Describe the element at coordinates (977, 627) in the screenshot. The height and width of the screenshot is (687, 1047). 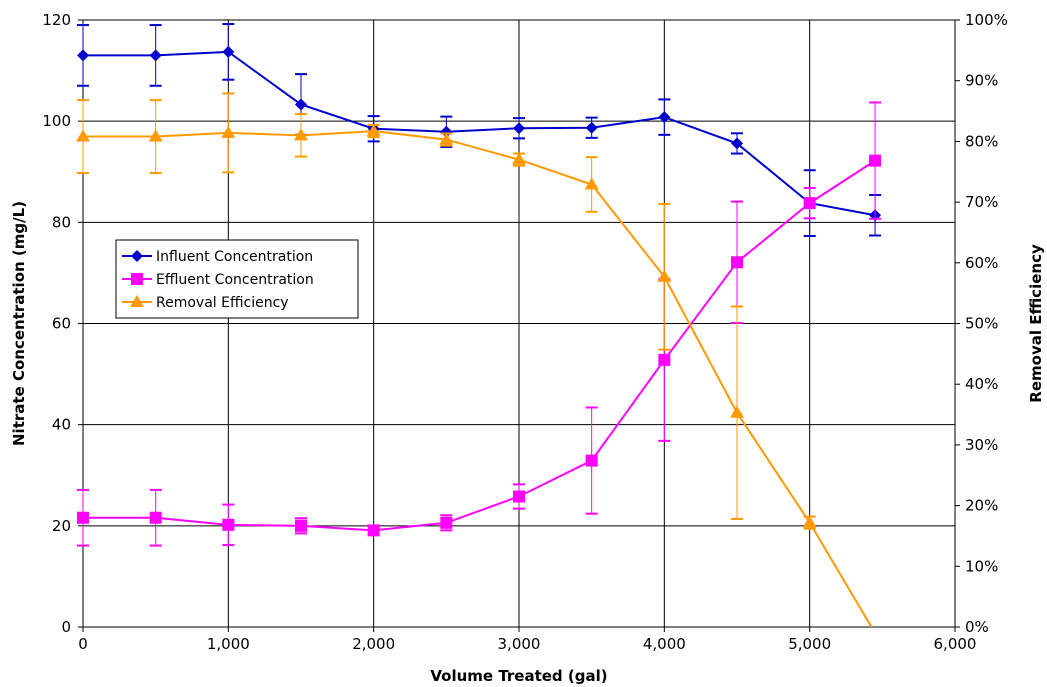
I see `y2-tick-label: 0%` at that location.